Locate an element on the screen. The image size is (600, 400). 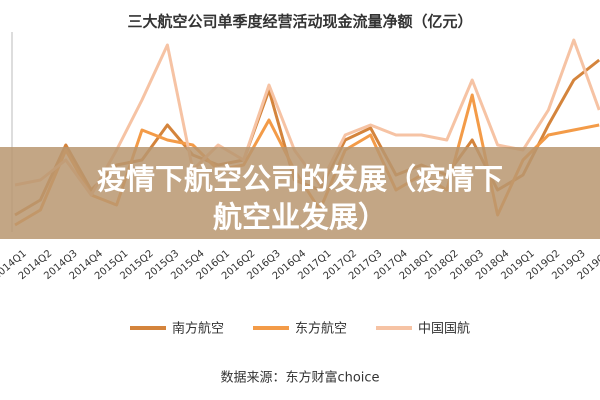
banner-text: 航空业发展） is located at coordinates (300, 217).